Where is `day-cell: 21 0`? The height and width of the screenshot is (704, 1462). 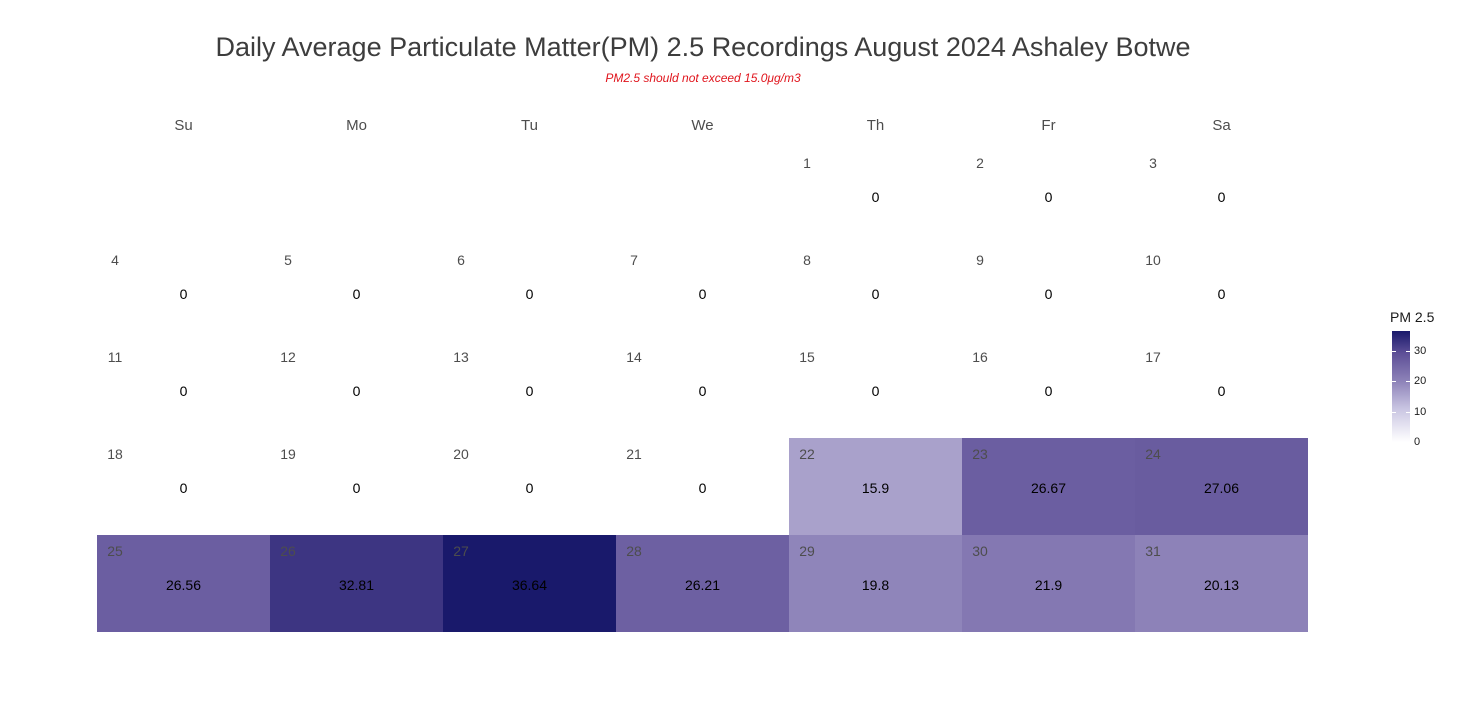 day-cell: 21 0 is located at coordinates (702, 486).